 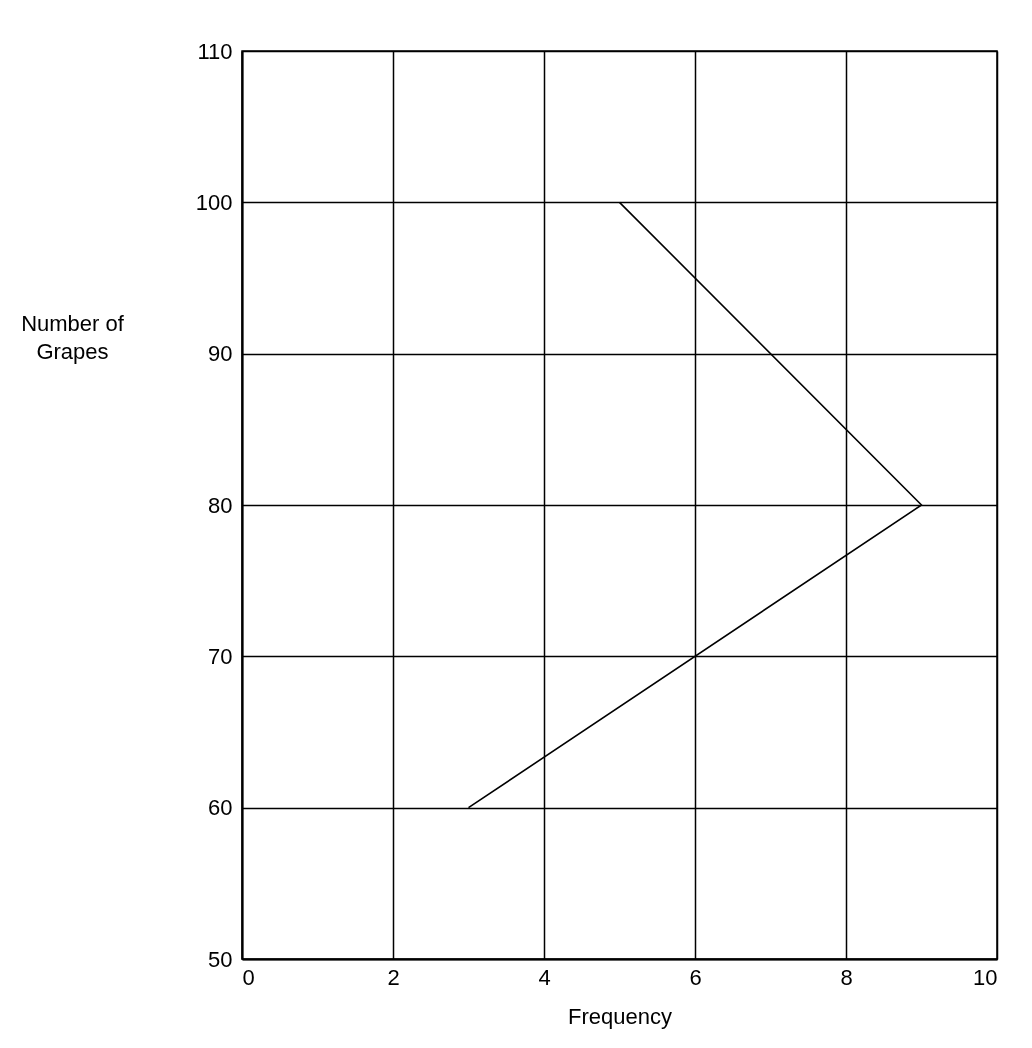 I want to click on y-tick-label: 80, so click(x=220, y=505).